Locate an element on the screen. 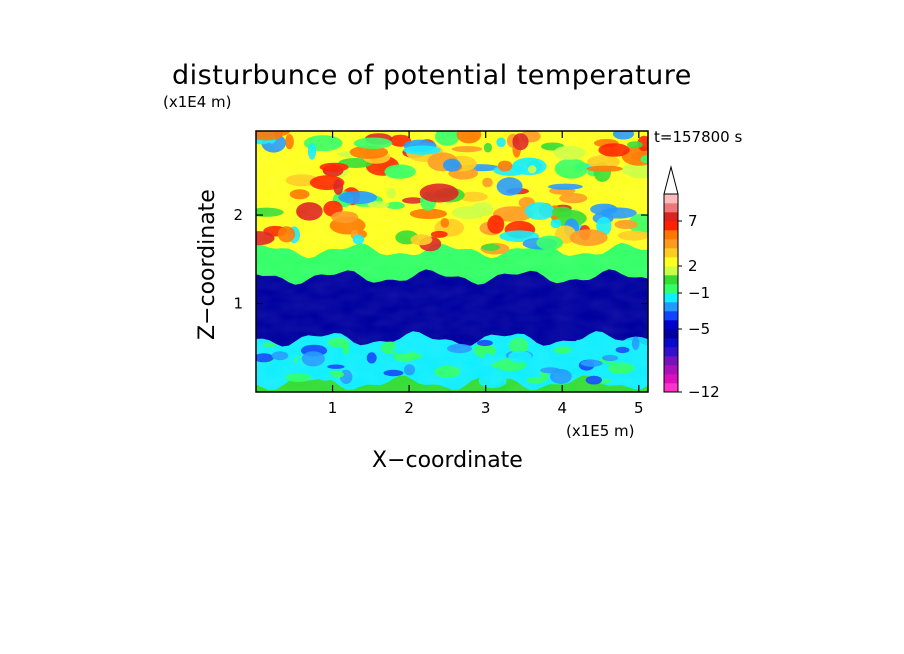  colorbar-label: 2 is located at coordinates (693, 266).